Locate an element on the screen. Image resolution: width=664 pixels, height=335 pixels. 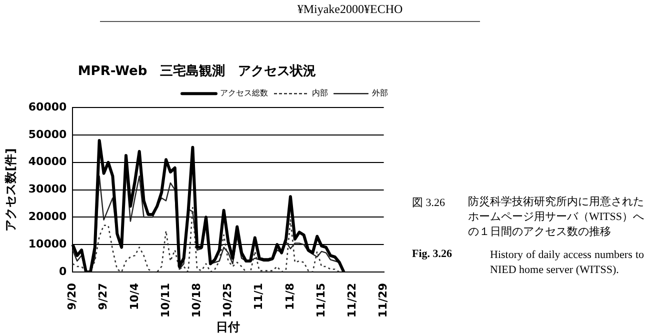
y-axis-title: アクセス数[件] is located at coordinates (10, 190).